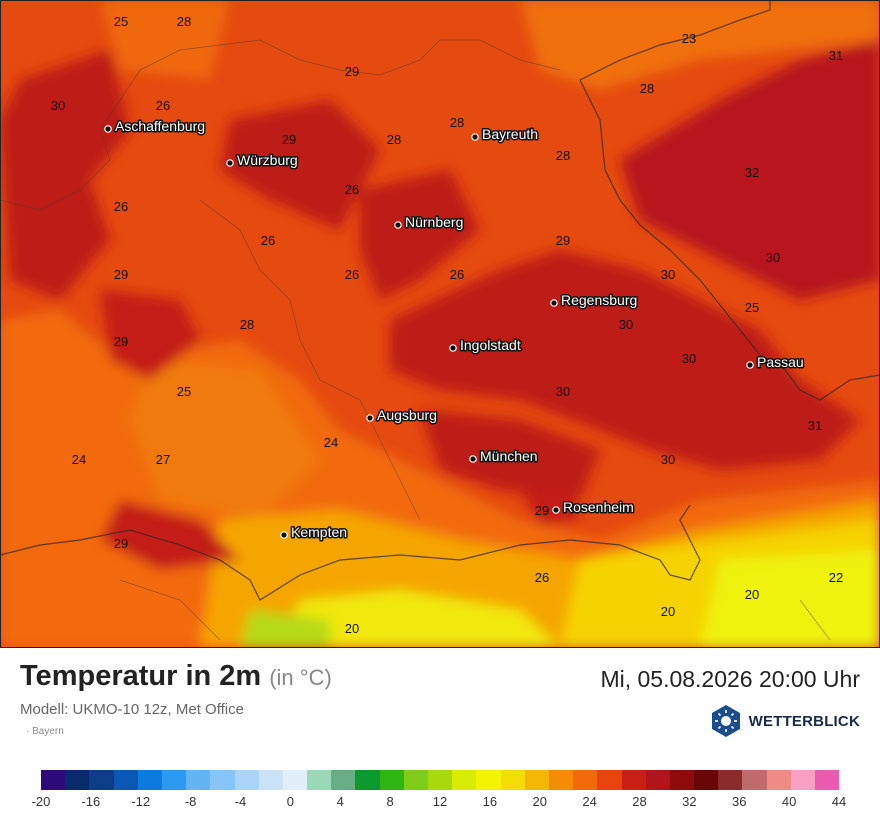  Describe the element at coordinates (132, 709) in the screenshot. I see `model-info: Modell: UKMO-10 12z, Met Office` at that location.